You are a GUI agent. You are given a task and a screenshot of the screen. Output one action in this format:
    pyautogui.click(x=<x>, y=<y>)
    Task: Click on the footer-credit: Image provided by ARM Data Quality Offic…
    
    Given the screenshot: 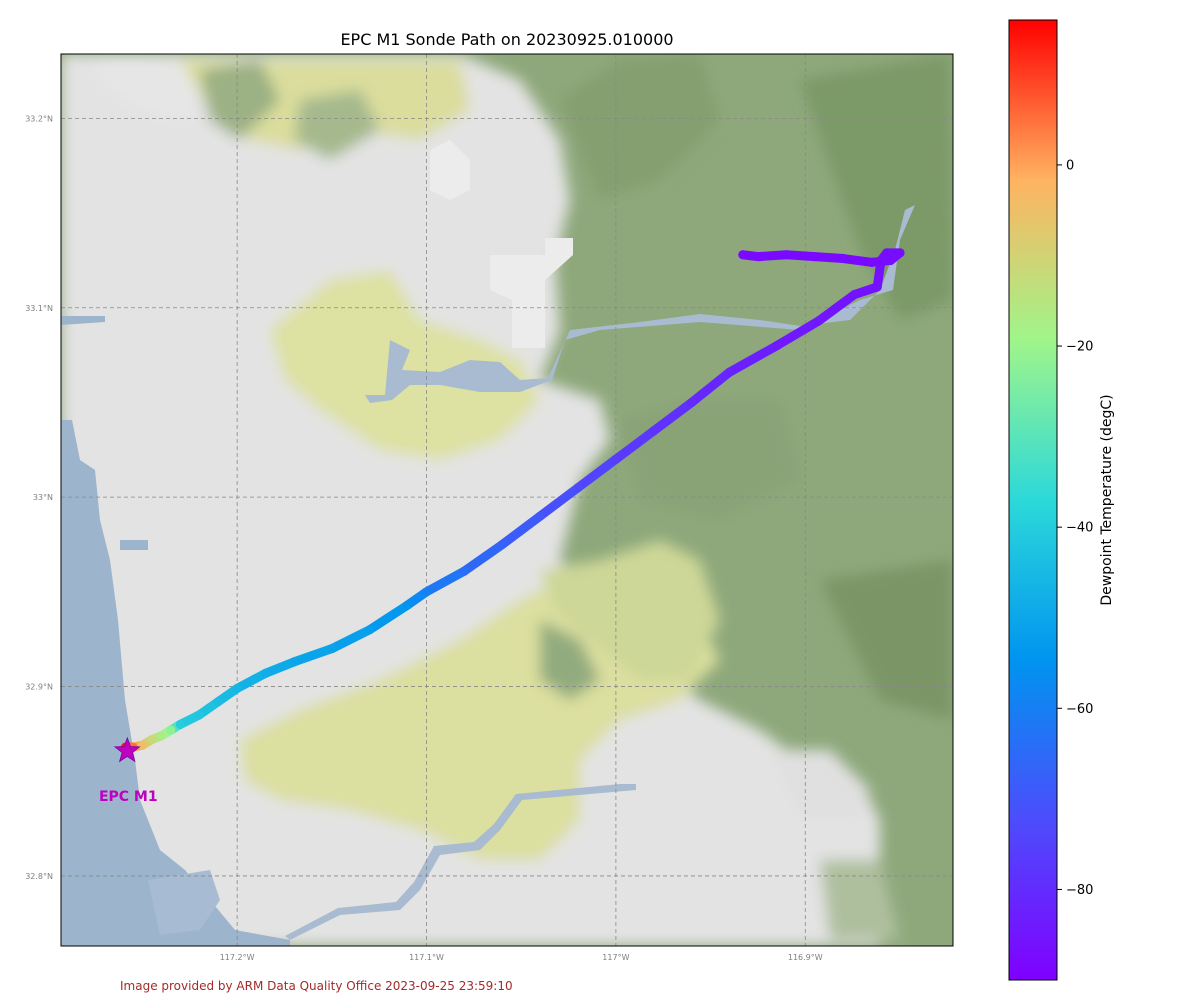 What is the action you would take?
    pyautogui.click(x=316, y=986)
    